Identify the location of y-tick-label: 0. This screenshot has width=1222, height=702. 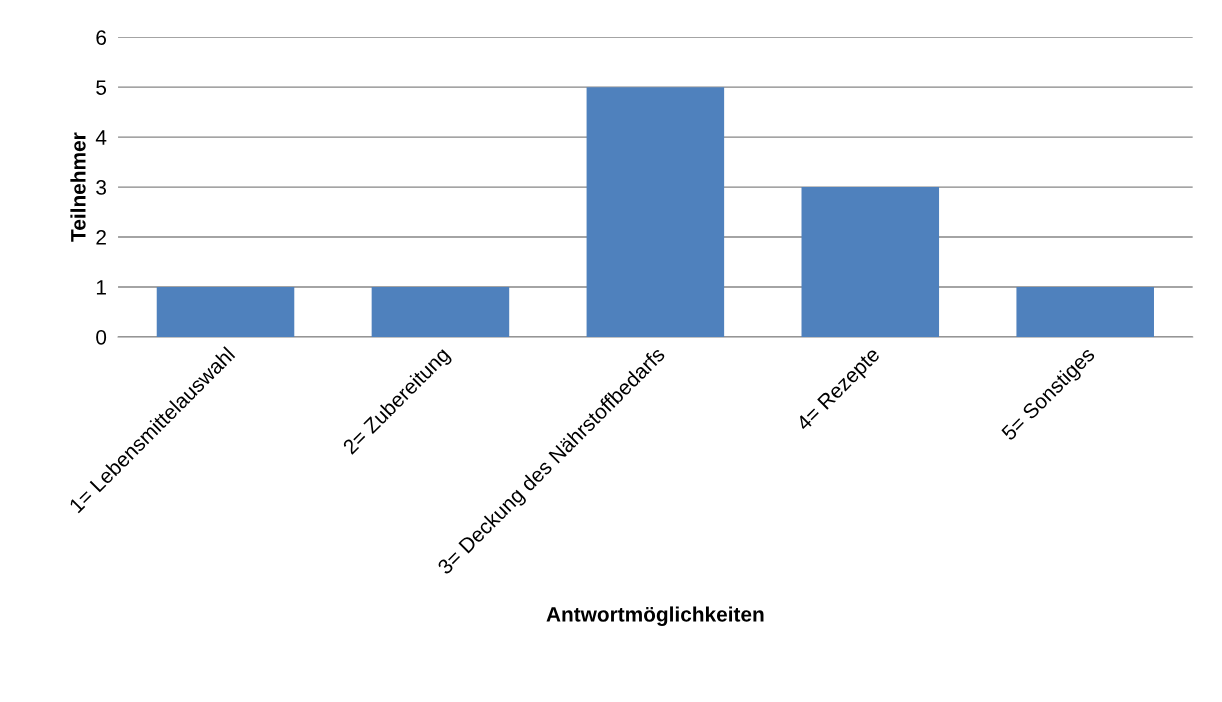
(101, 337).